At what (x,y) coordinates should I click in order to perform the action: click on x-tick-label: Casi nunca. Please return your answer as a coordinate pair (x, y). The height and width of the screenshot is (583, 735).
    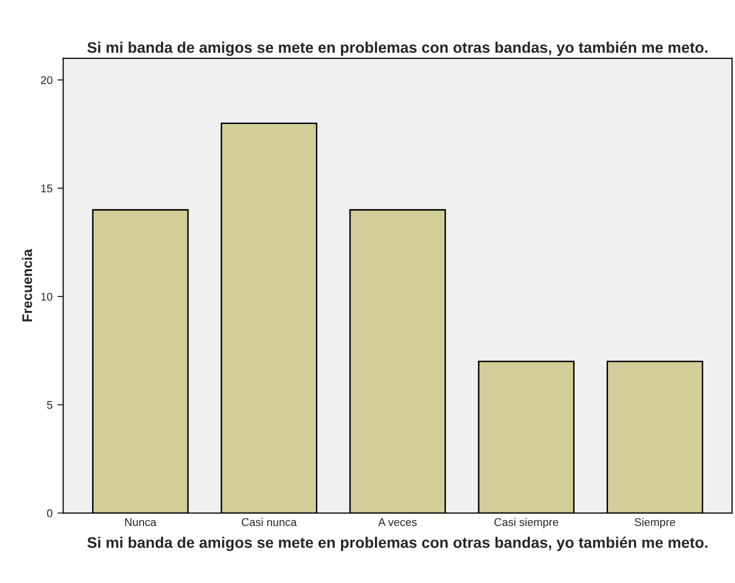
    Looking at the image, I should click on (269, 522).